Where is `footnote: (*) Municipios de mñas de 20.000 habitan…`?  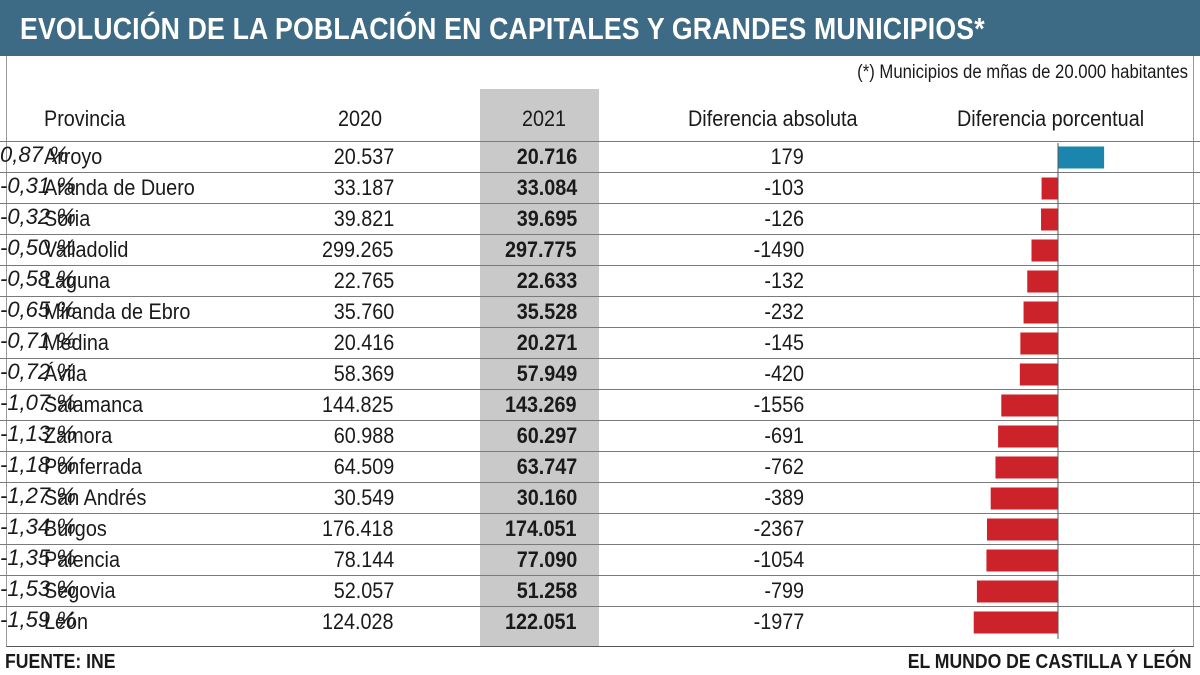
footnote: (*) Municipios de mñas de 20.000 habitan… is located at coordinates (1022, 72).